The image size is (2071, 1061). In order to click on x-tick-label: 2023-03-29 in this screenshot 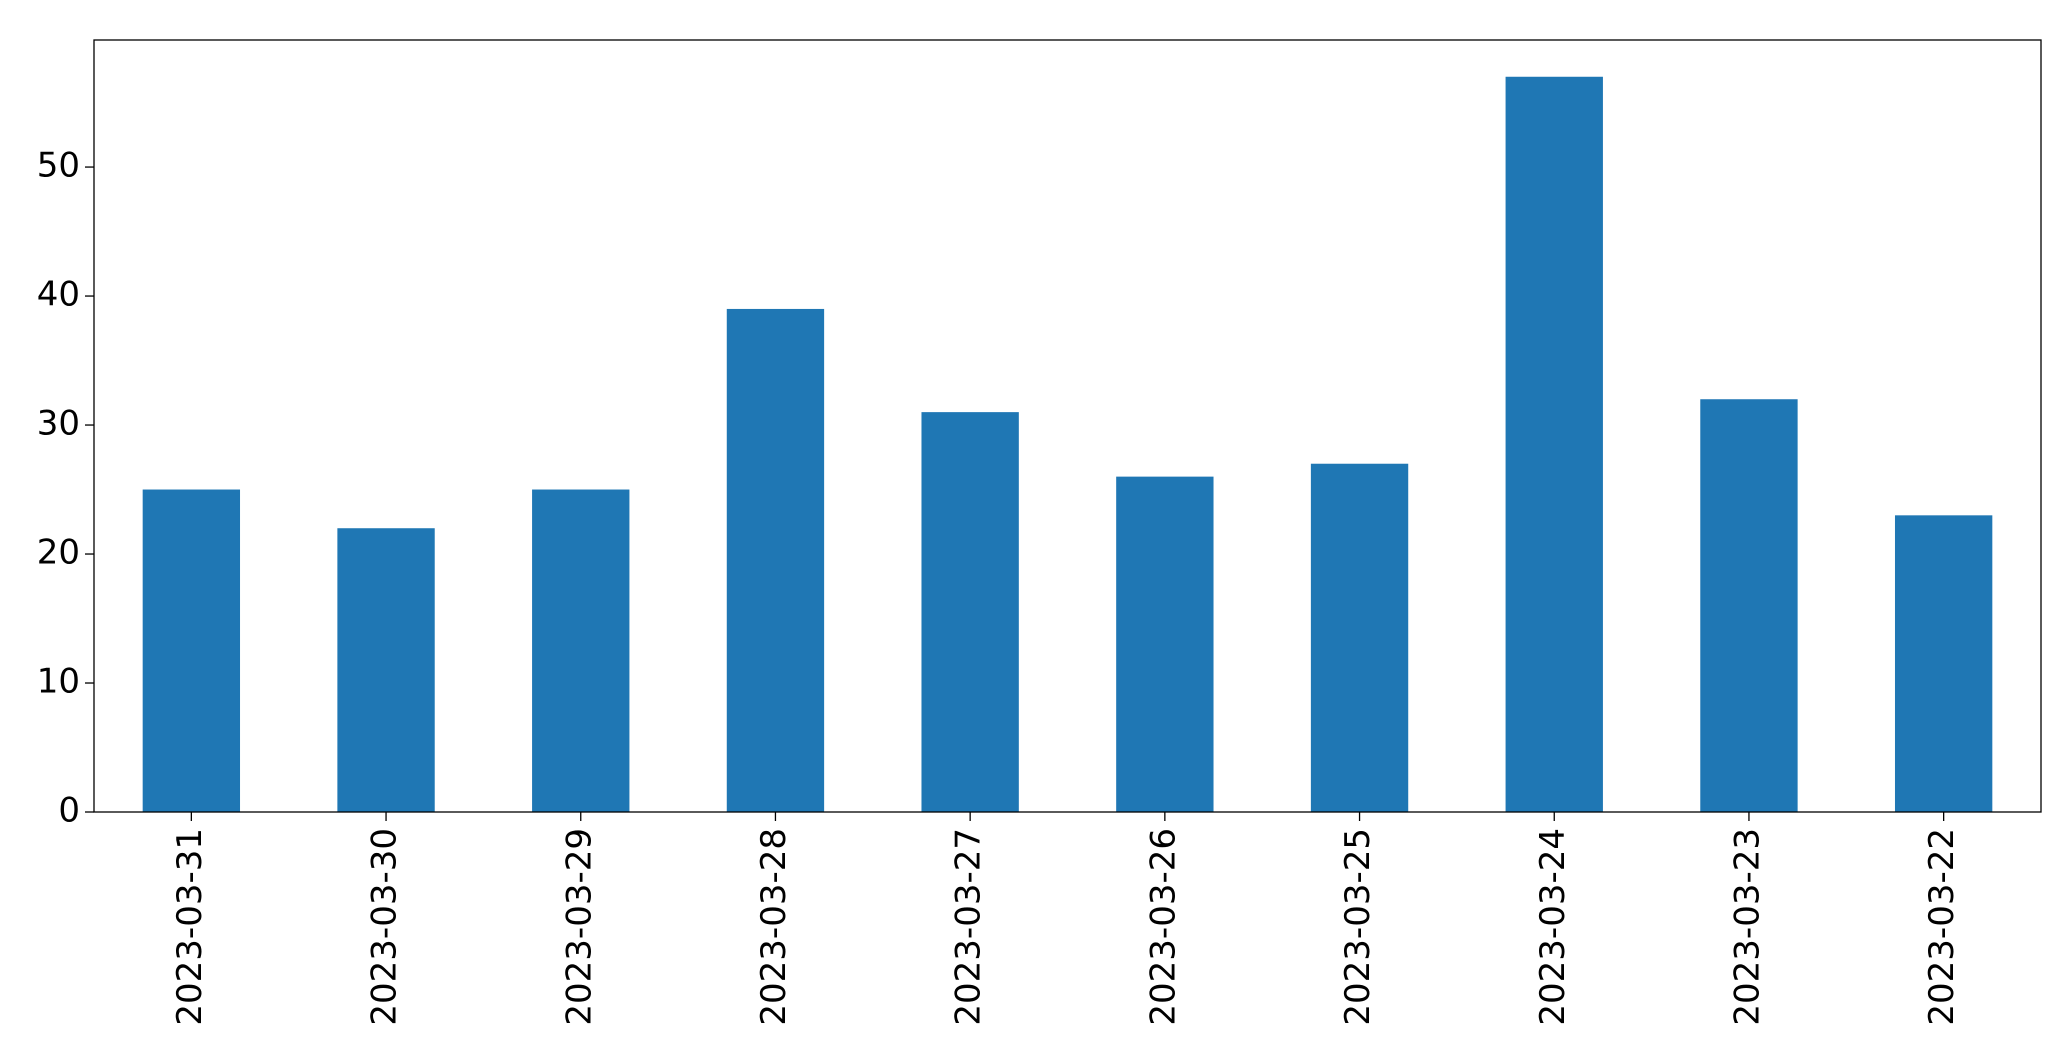, I will do `click(579, 927)`.